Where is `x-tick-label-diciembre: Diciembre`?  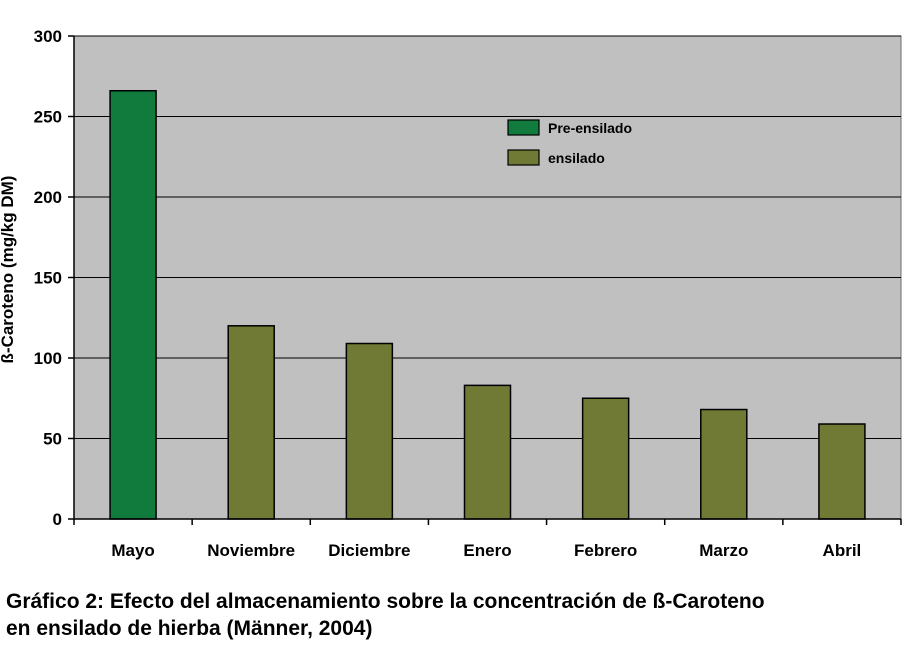
x-tick-label-diciembre: Diciembre is located at coordinates (369, 550).